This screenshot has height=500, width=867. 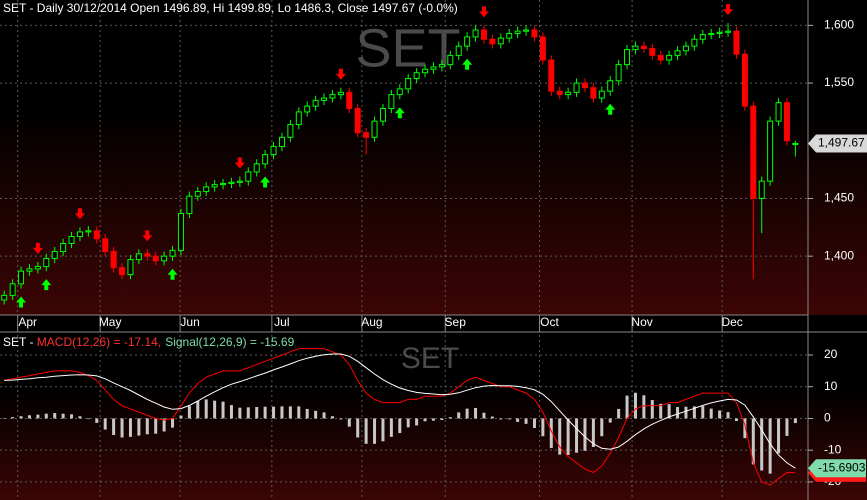 I want to click on x-tick-label: Jul, so click(x=281, y=322).